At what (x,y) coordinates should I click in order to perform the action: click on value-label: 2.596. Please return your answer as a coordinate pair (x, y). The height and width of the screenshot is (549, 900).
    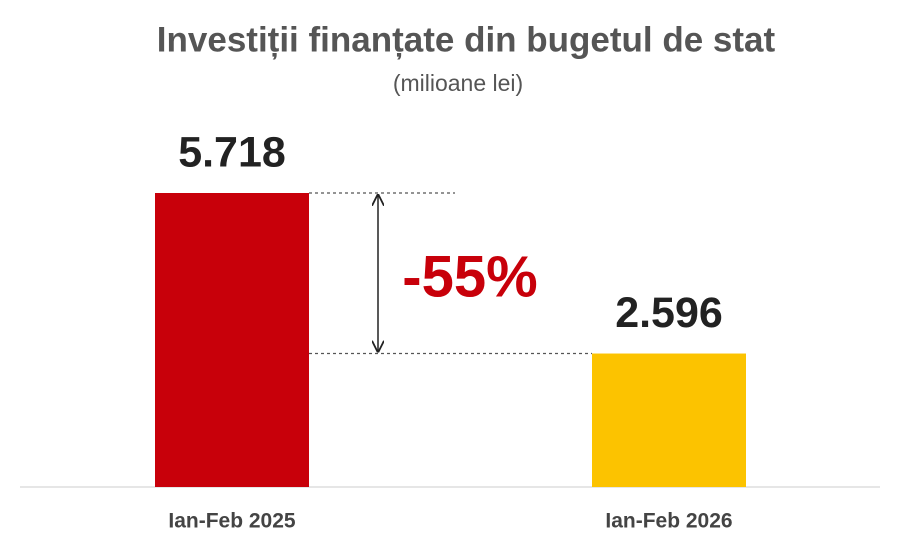
    Looking at the image, I should click on (669, 313).